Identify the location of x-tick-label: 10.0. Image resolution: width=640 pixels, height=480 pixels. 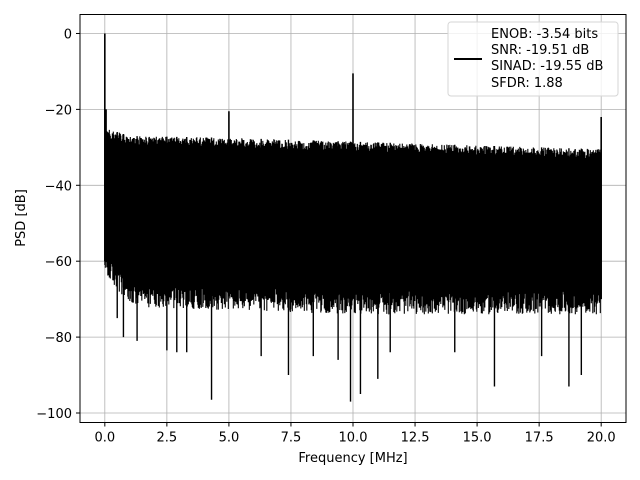
(353, 438).